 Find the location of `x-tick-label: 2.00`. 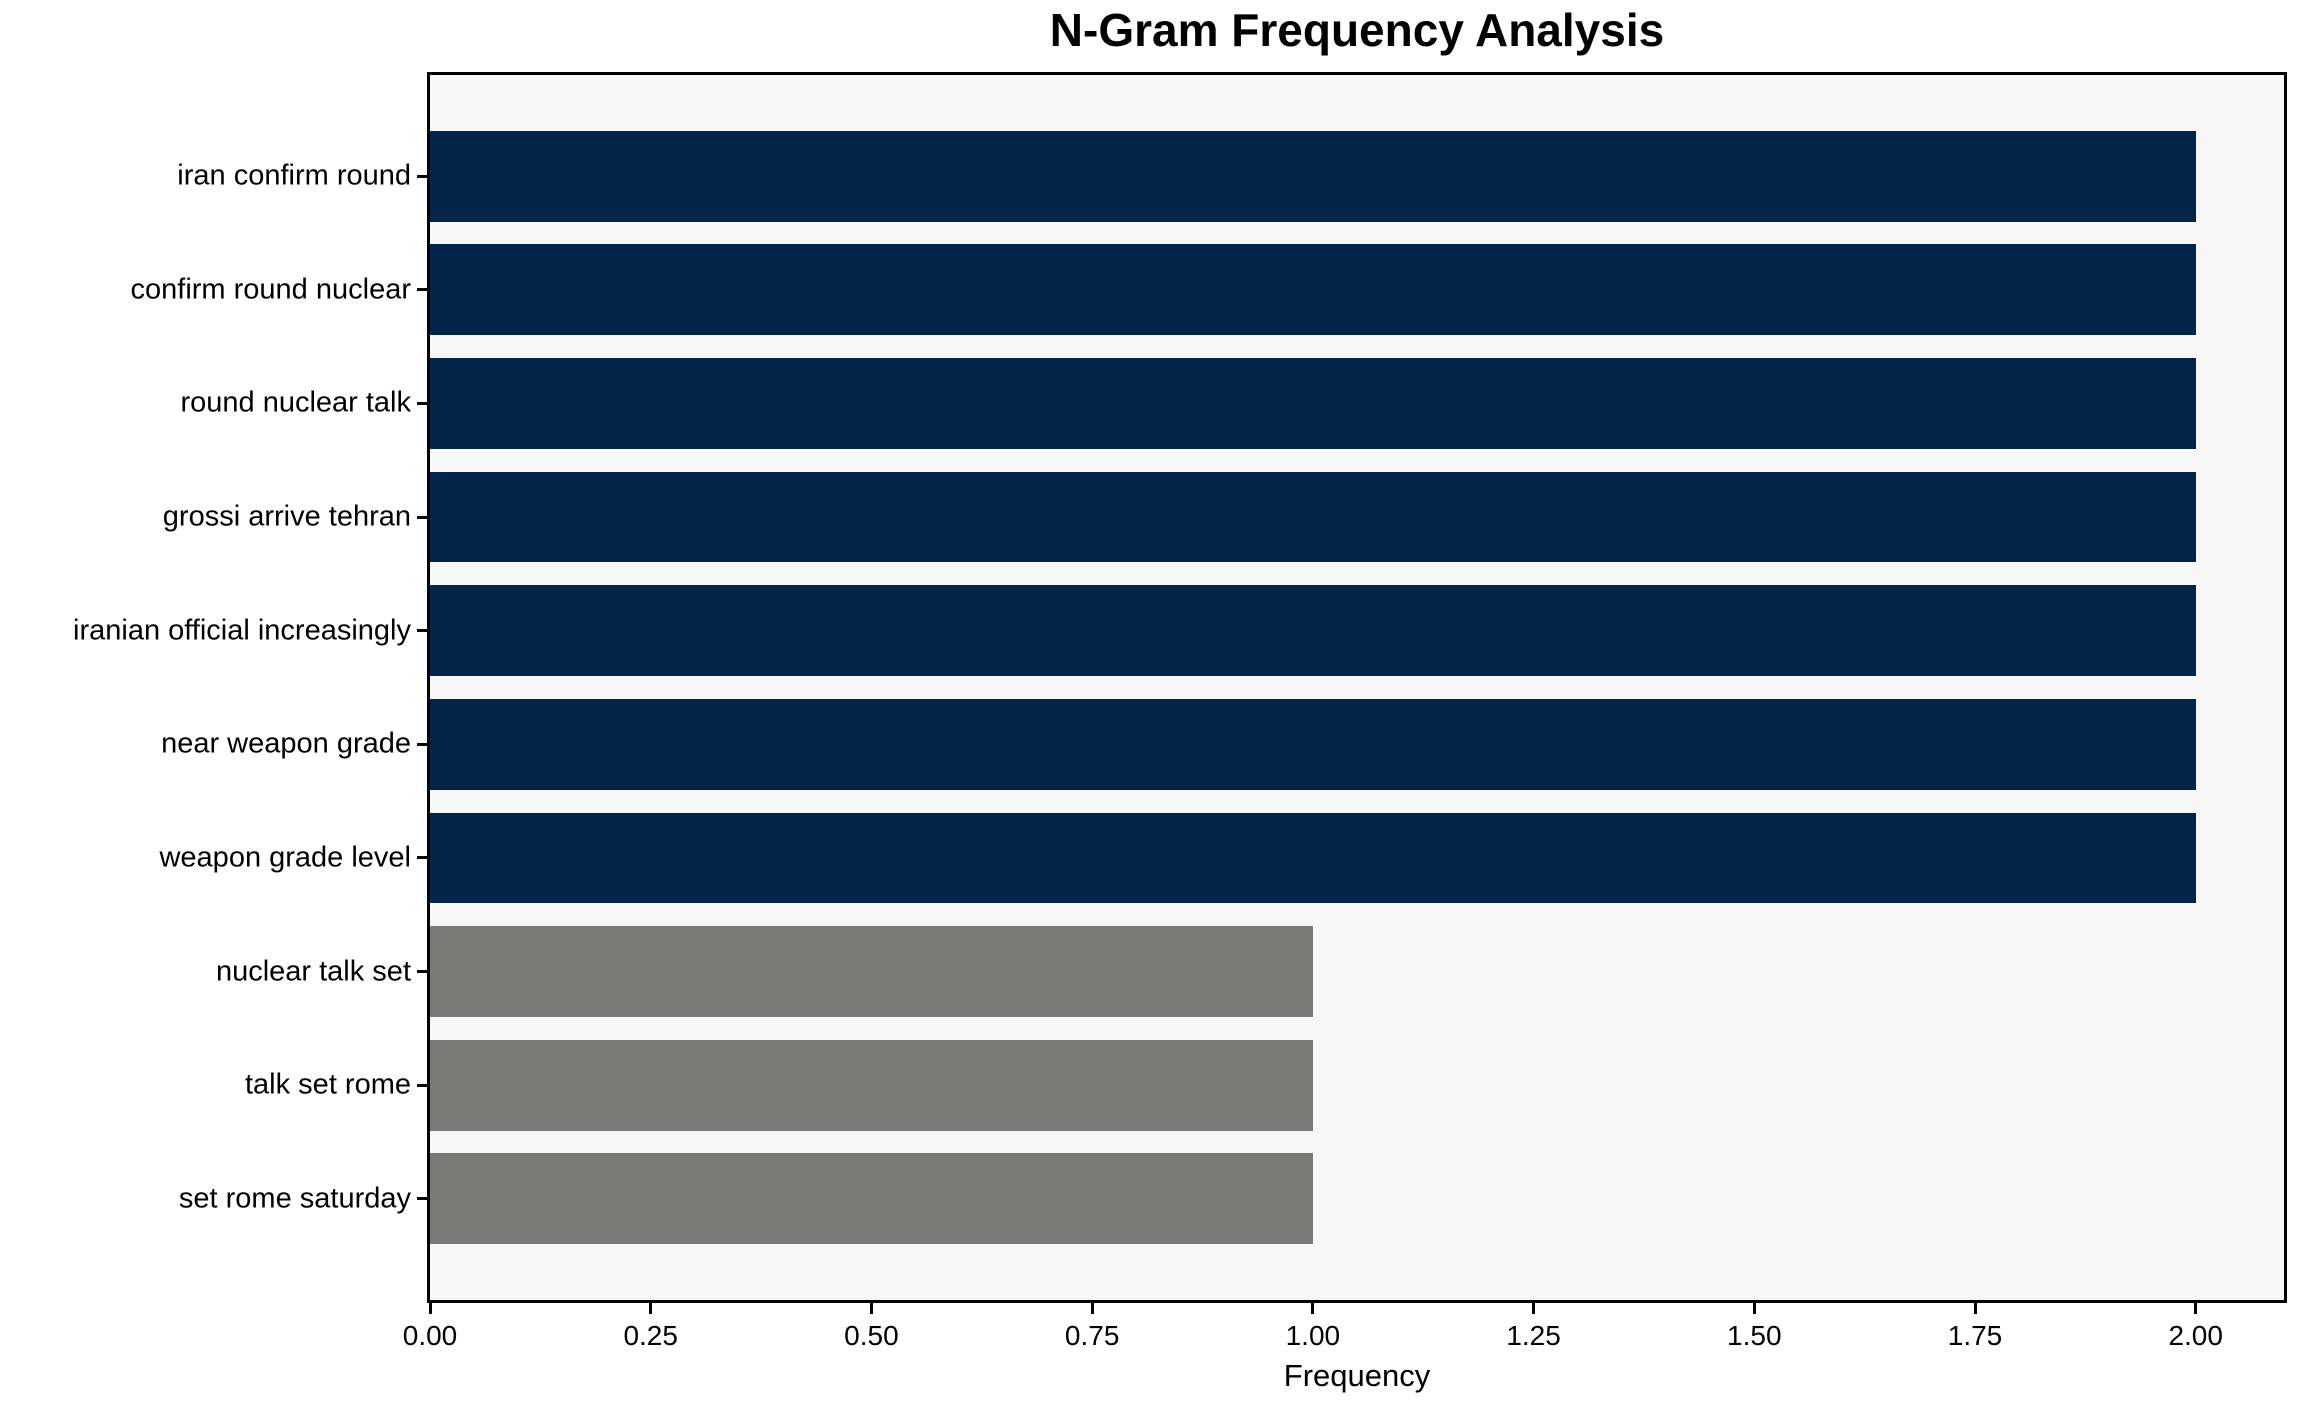

x-tick-label: 2.00 is located at coordinates (2195, 1335).